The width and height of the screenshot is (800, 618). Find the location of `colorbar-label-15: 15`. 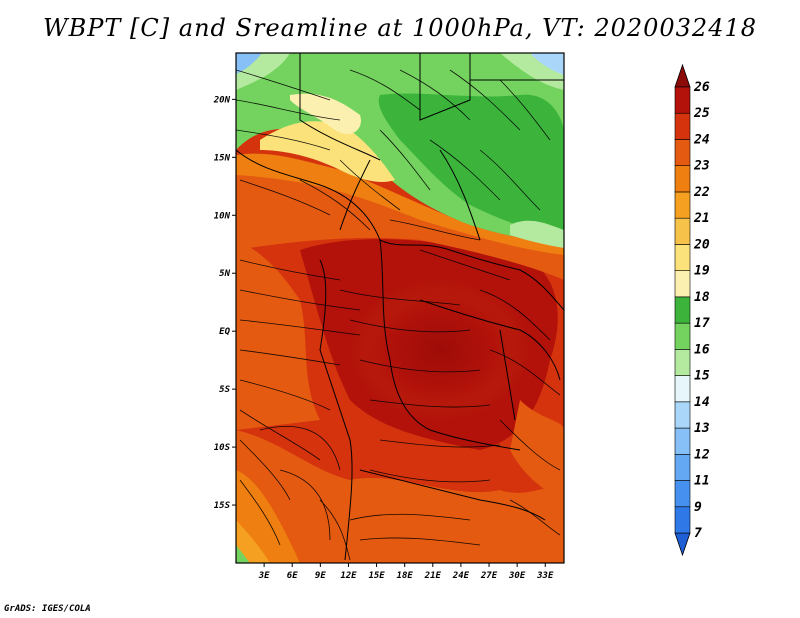

colorbar-label-15: 15 is located at coordinates (702, 376).